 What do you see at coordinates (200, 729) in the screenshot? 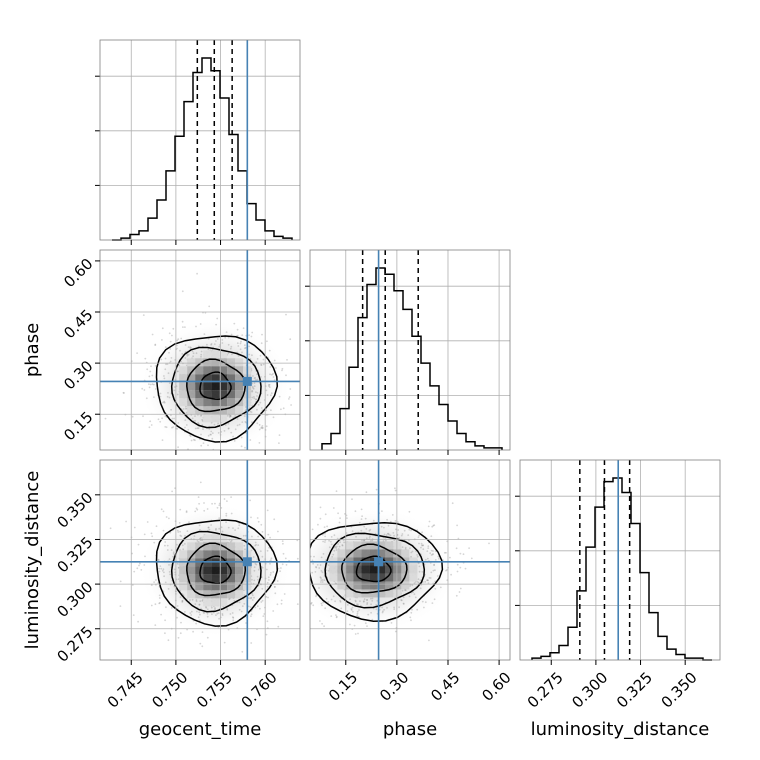
I see `x-axis-label-geocent_time: geocent_time` at bounding box center [200, 729].